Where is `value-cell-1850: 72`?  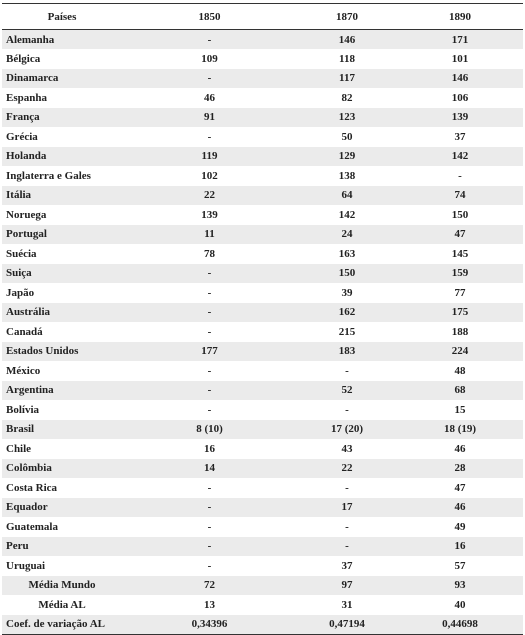 value-cell-1850: 72 is located at coordinates (209, 585).